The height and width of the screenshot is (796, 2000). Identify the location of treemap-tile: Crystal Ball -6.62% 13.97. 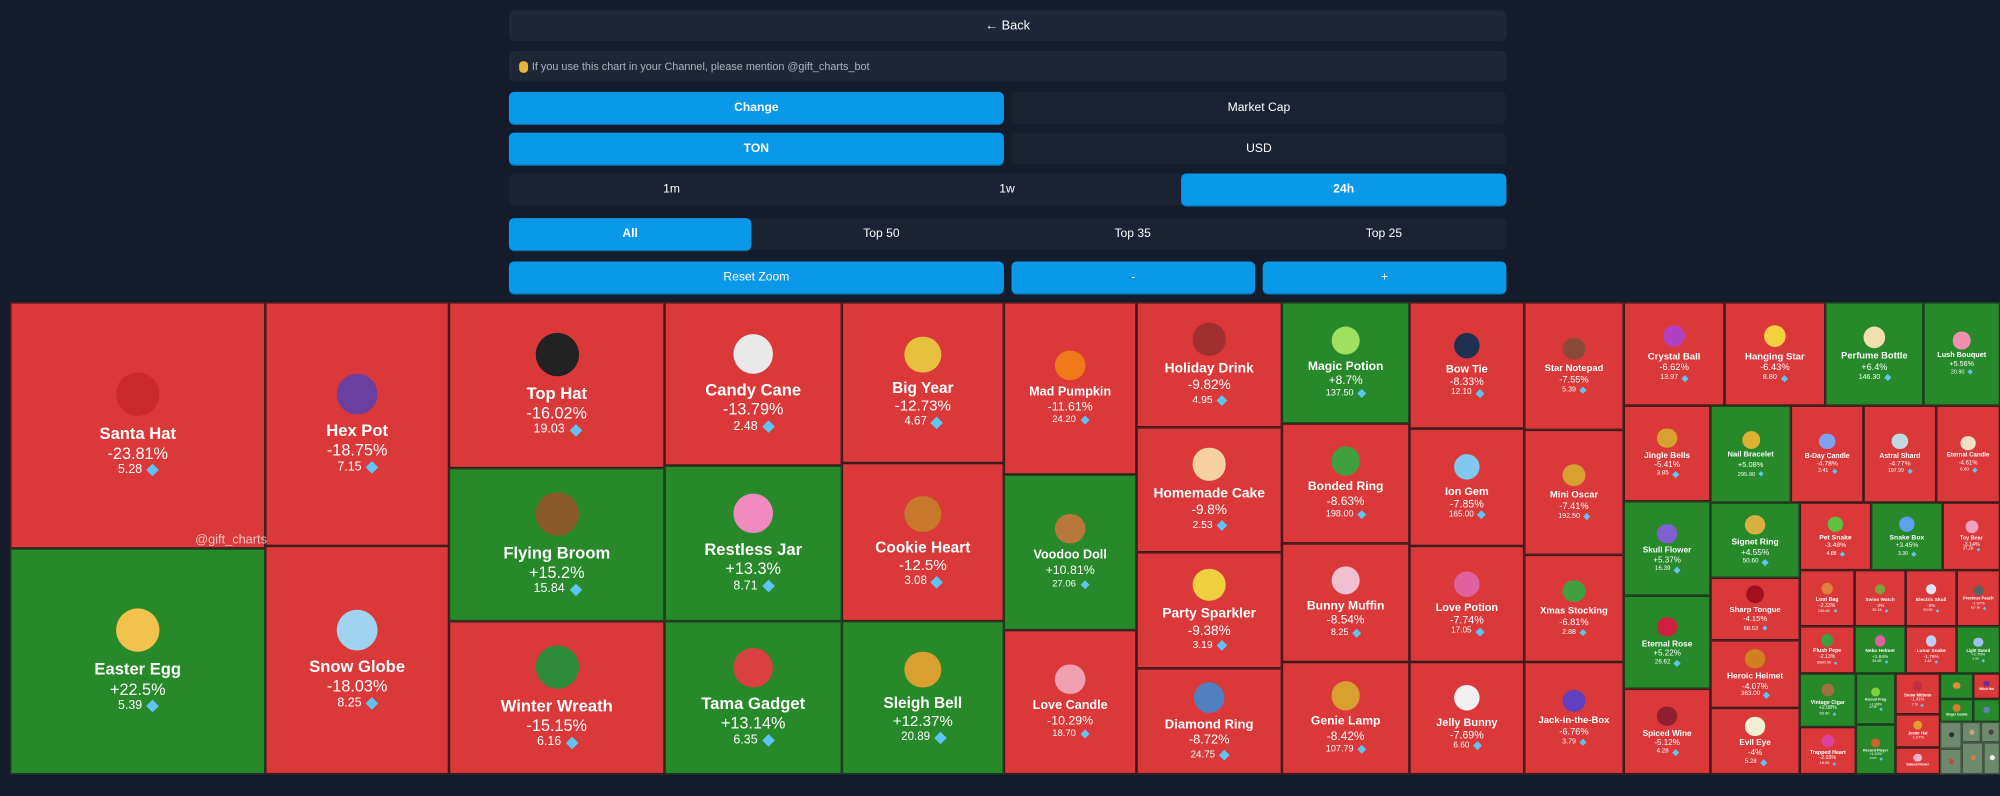
(1674, 354).